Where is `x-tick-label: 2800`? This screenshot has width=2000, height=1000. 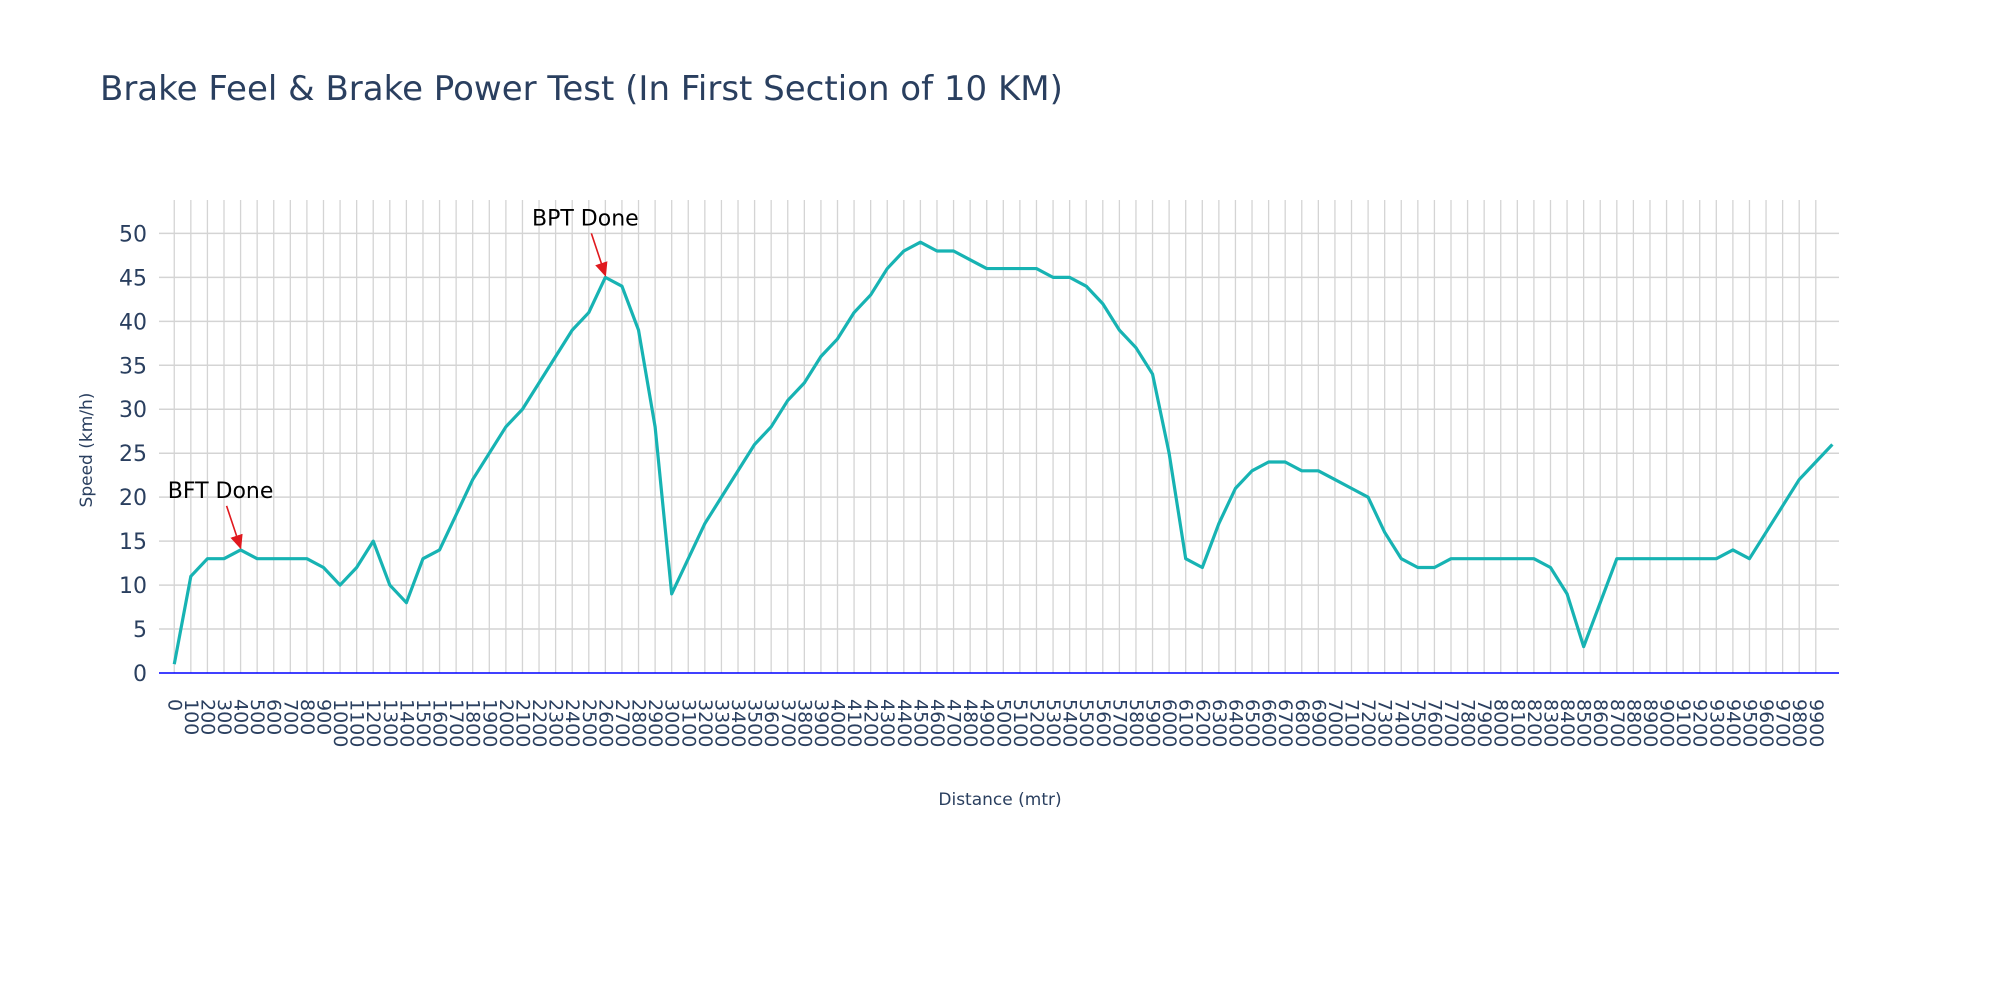
x-tick-label: 2800 is located at coordinates (639, 723).